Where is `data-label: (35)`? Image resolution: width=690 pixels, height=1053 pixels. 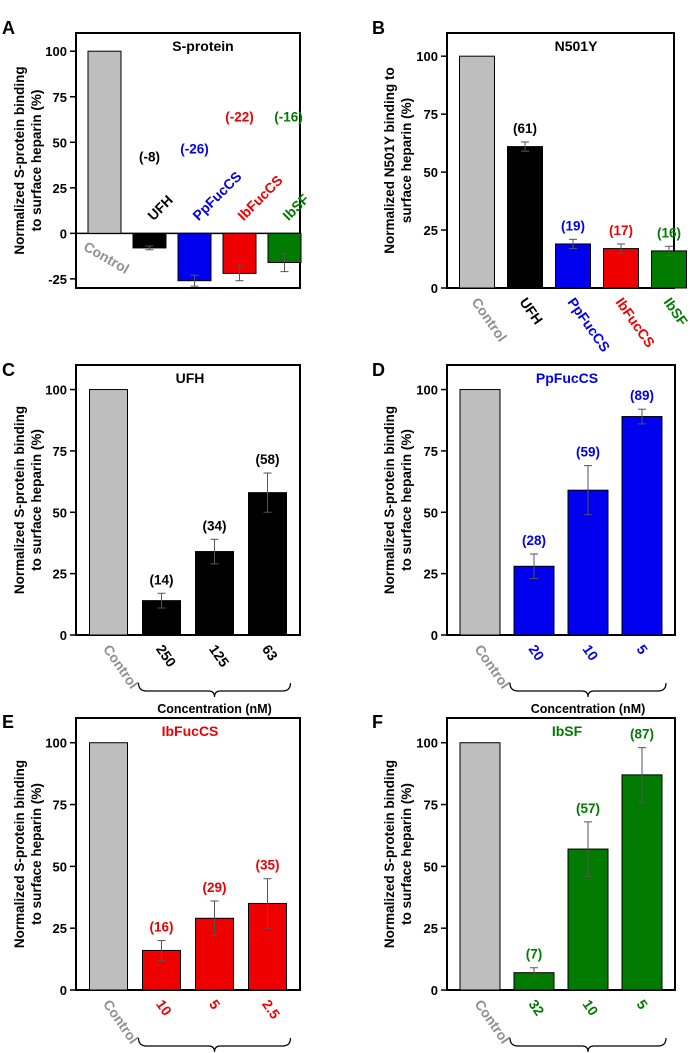 data-label: (35) is located at coordinates (267, 865).